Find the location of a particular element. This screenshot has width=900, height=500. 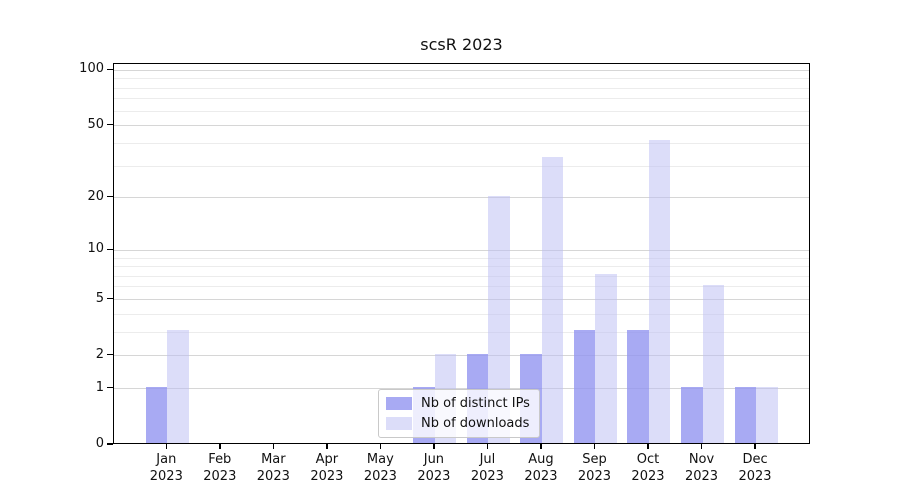

x-tick-may is located at coordinates (380, 446).